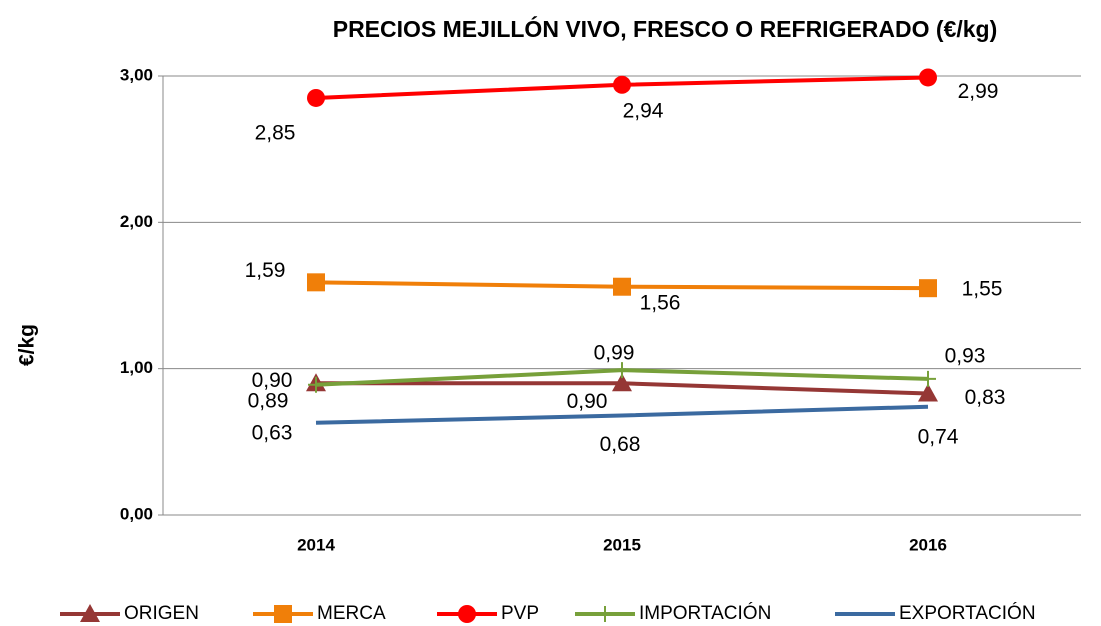  What do you see at coordinates (351, 613) in the screenshot?
I see `legend-label: MERCA` at bounding box center [351, 613].